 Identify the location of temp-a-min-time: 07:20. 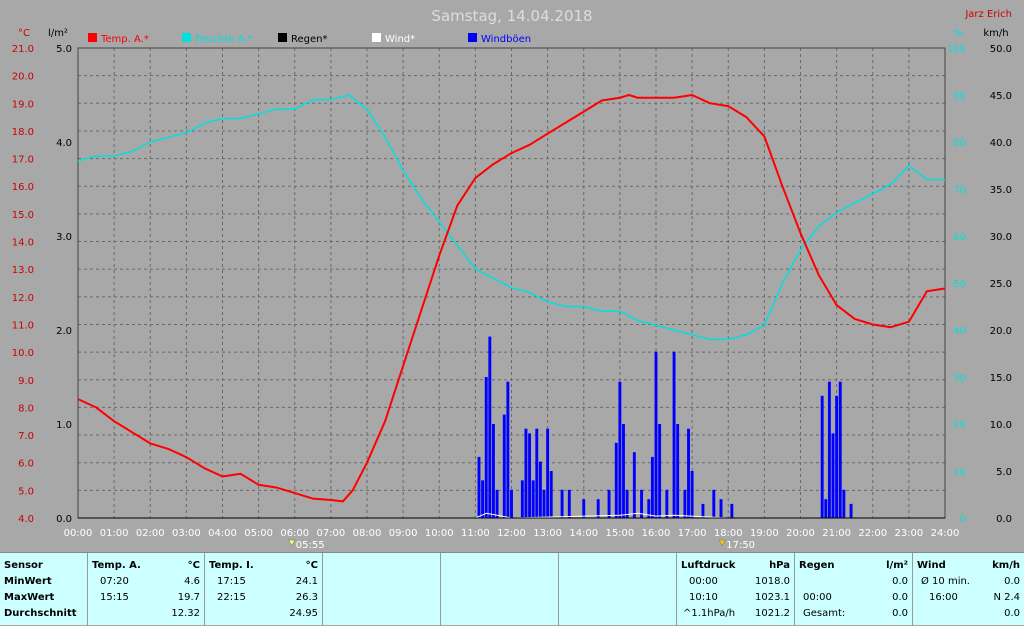
(114, 581).